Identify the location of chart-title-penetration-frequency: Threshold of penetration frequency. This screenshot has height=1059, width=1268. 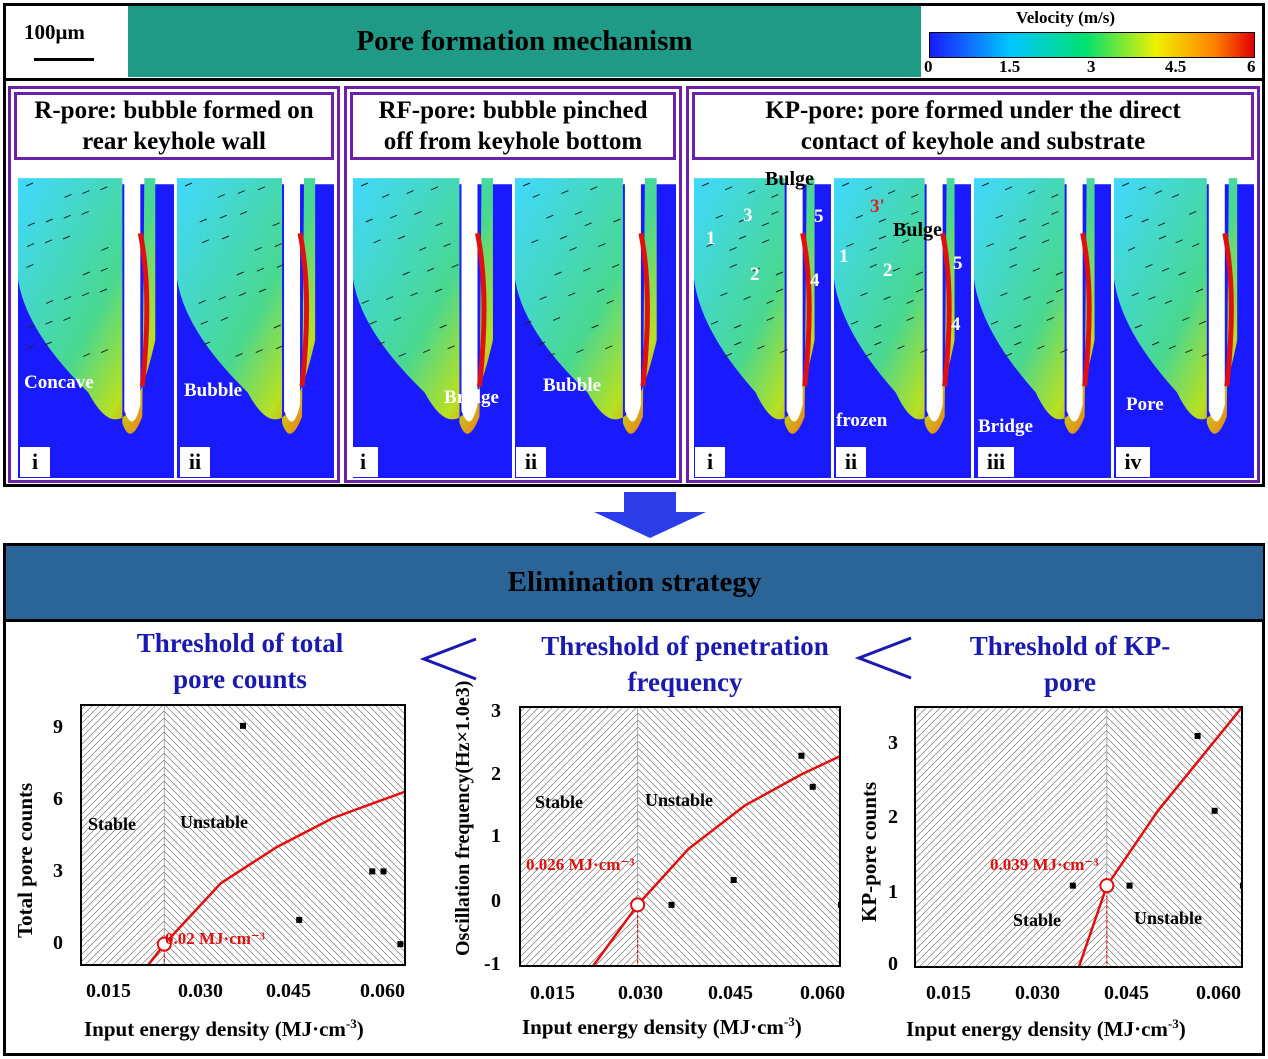
(685, 664).